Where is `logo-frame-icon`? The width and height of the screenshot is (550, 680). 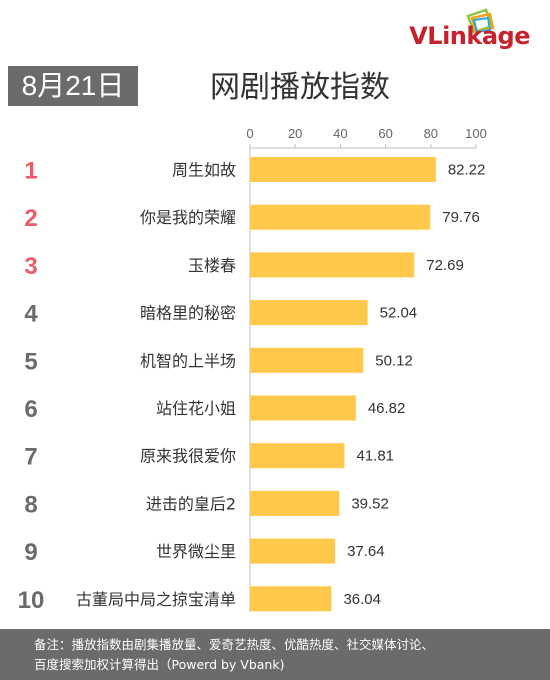 logo-frame-icon is located at coordinates (480, 21).